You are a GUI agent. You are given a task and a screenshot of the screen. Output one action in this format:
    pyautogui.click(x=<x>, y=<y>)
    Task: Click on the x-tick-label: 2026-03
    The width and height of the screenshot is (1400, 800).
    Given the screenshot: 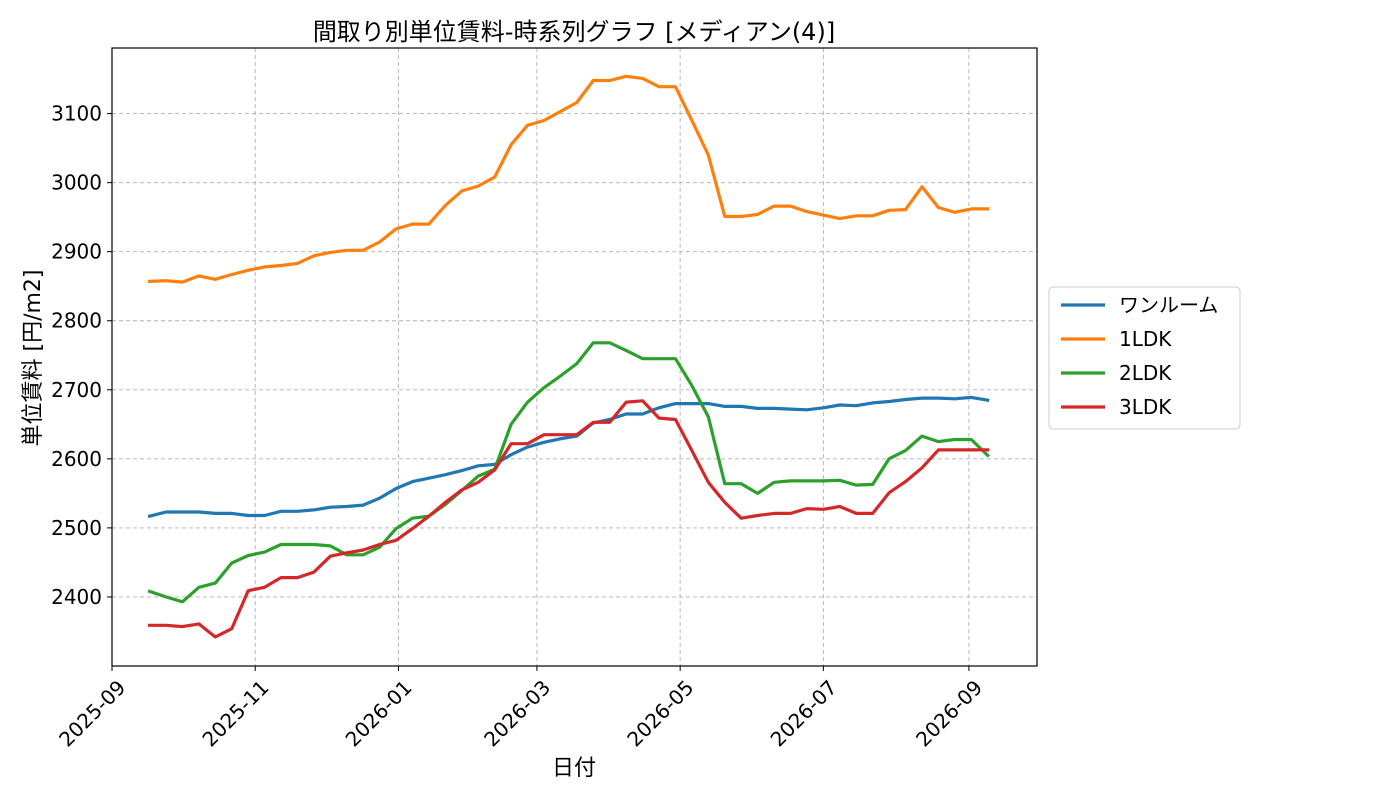 What is the action you would take?
    pyautogui.click(x=517, y=713)
    